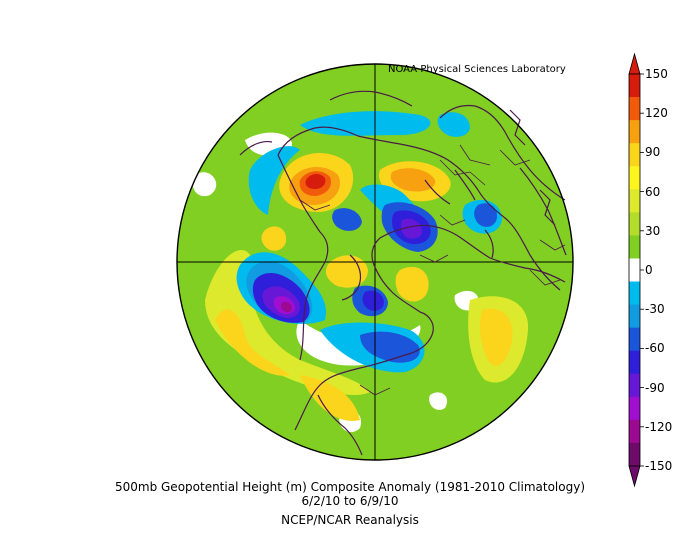 This screenshot has width=700, height=542. What do you see at coordinates (653, 230) in the screenshot?
I see `colorbar-label: 30` at bounding box center [653, 230].